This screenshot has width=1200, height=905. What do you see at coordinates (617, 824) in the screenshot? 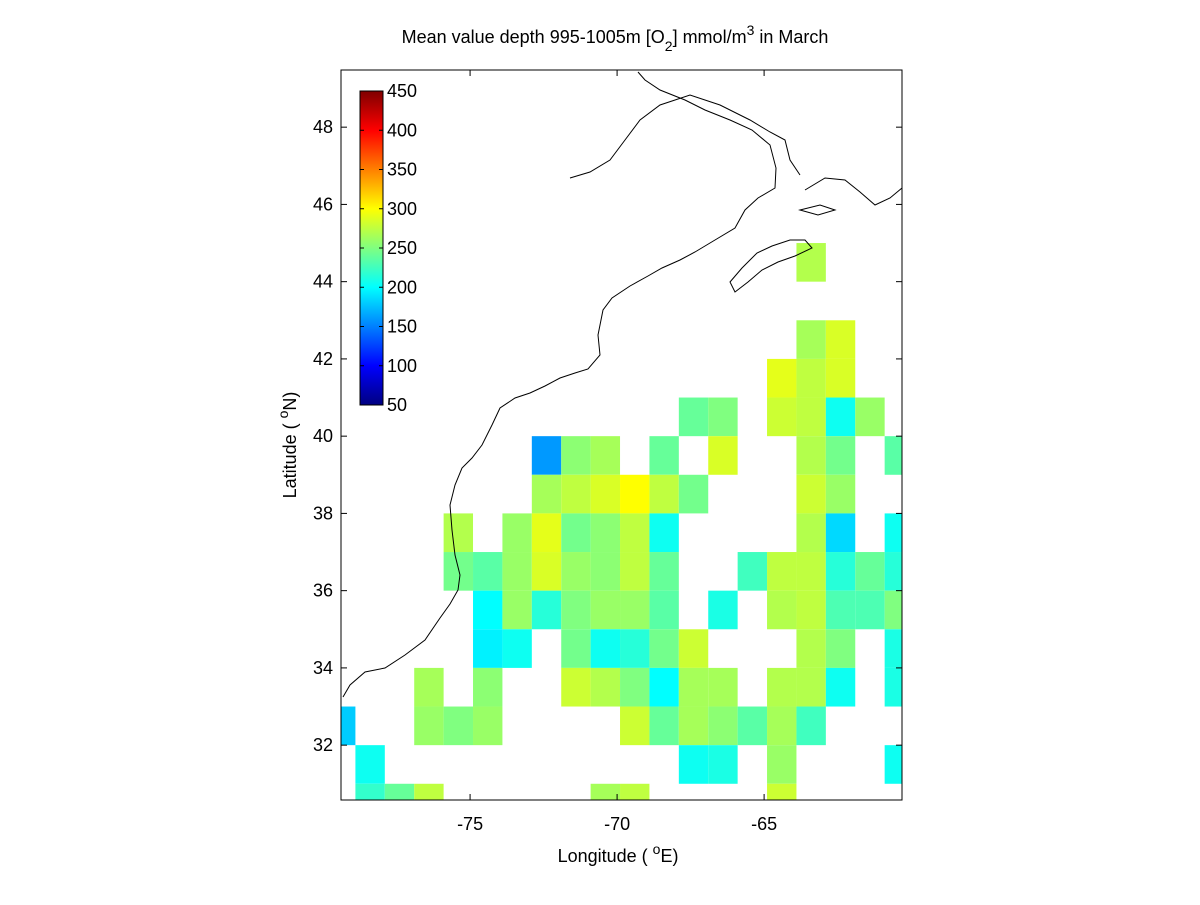
I see `x-tick-label: -70` at bounding box center [617, 824].